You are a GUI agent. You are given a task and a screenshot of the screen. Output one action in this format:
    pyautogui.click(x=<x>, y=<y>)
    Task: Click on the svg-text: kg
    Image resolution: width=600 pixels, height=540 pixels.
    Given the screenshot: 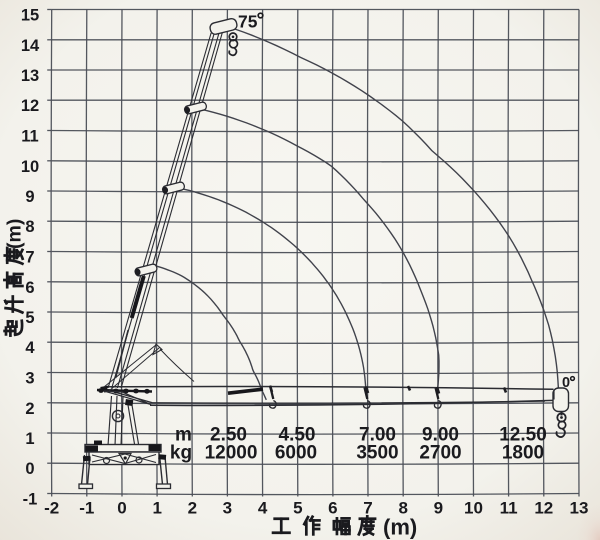 What is the action you would take?
    pyautogui.click(x=181, y=453)
    